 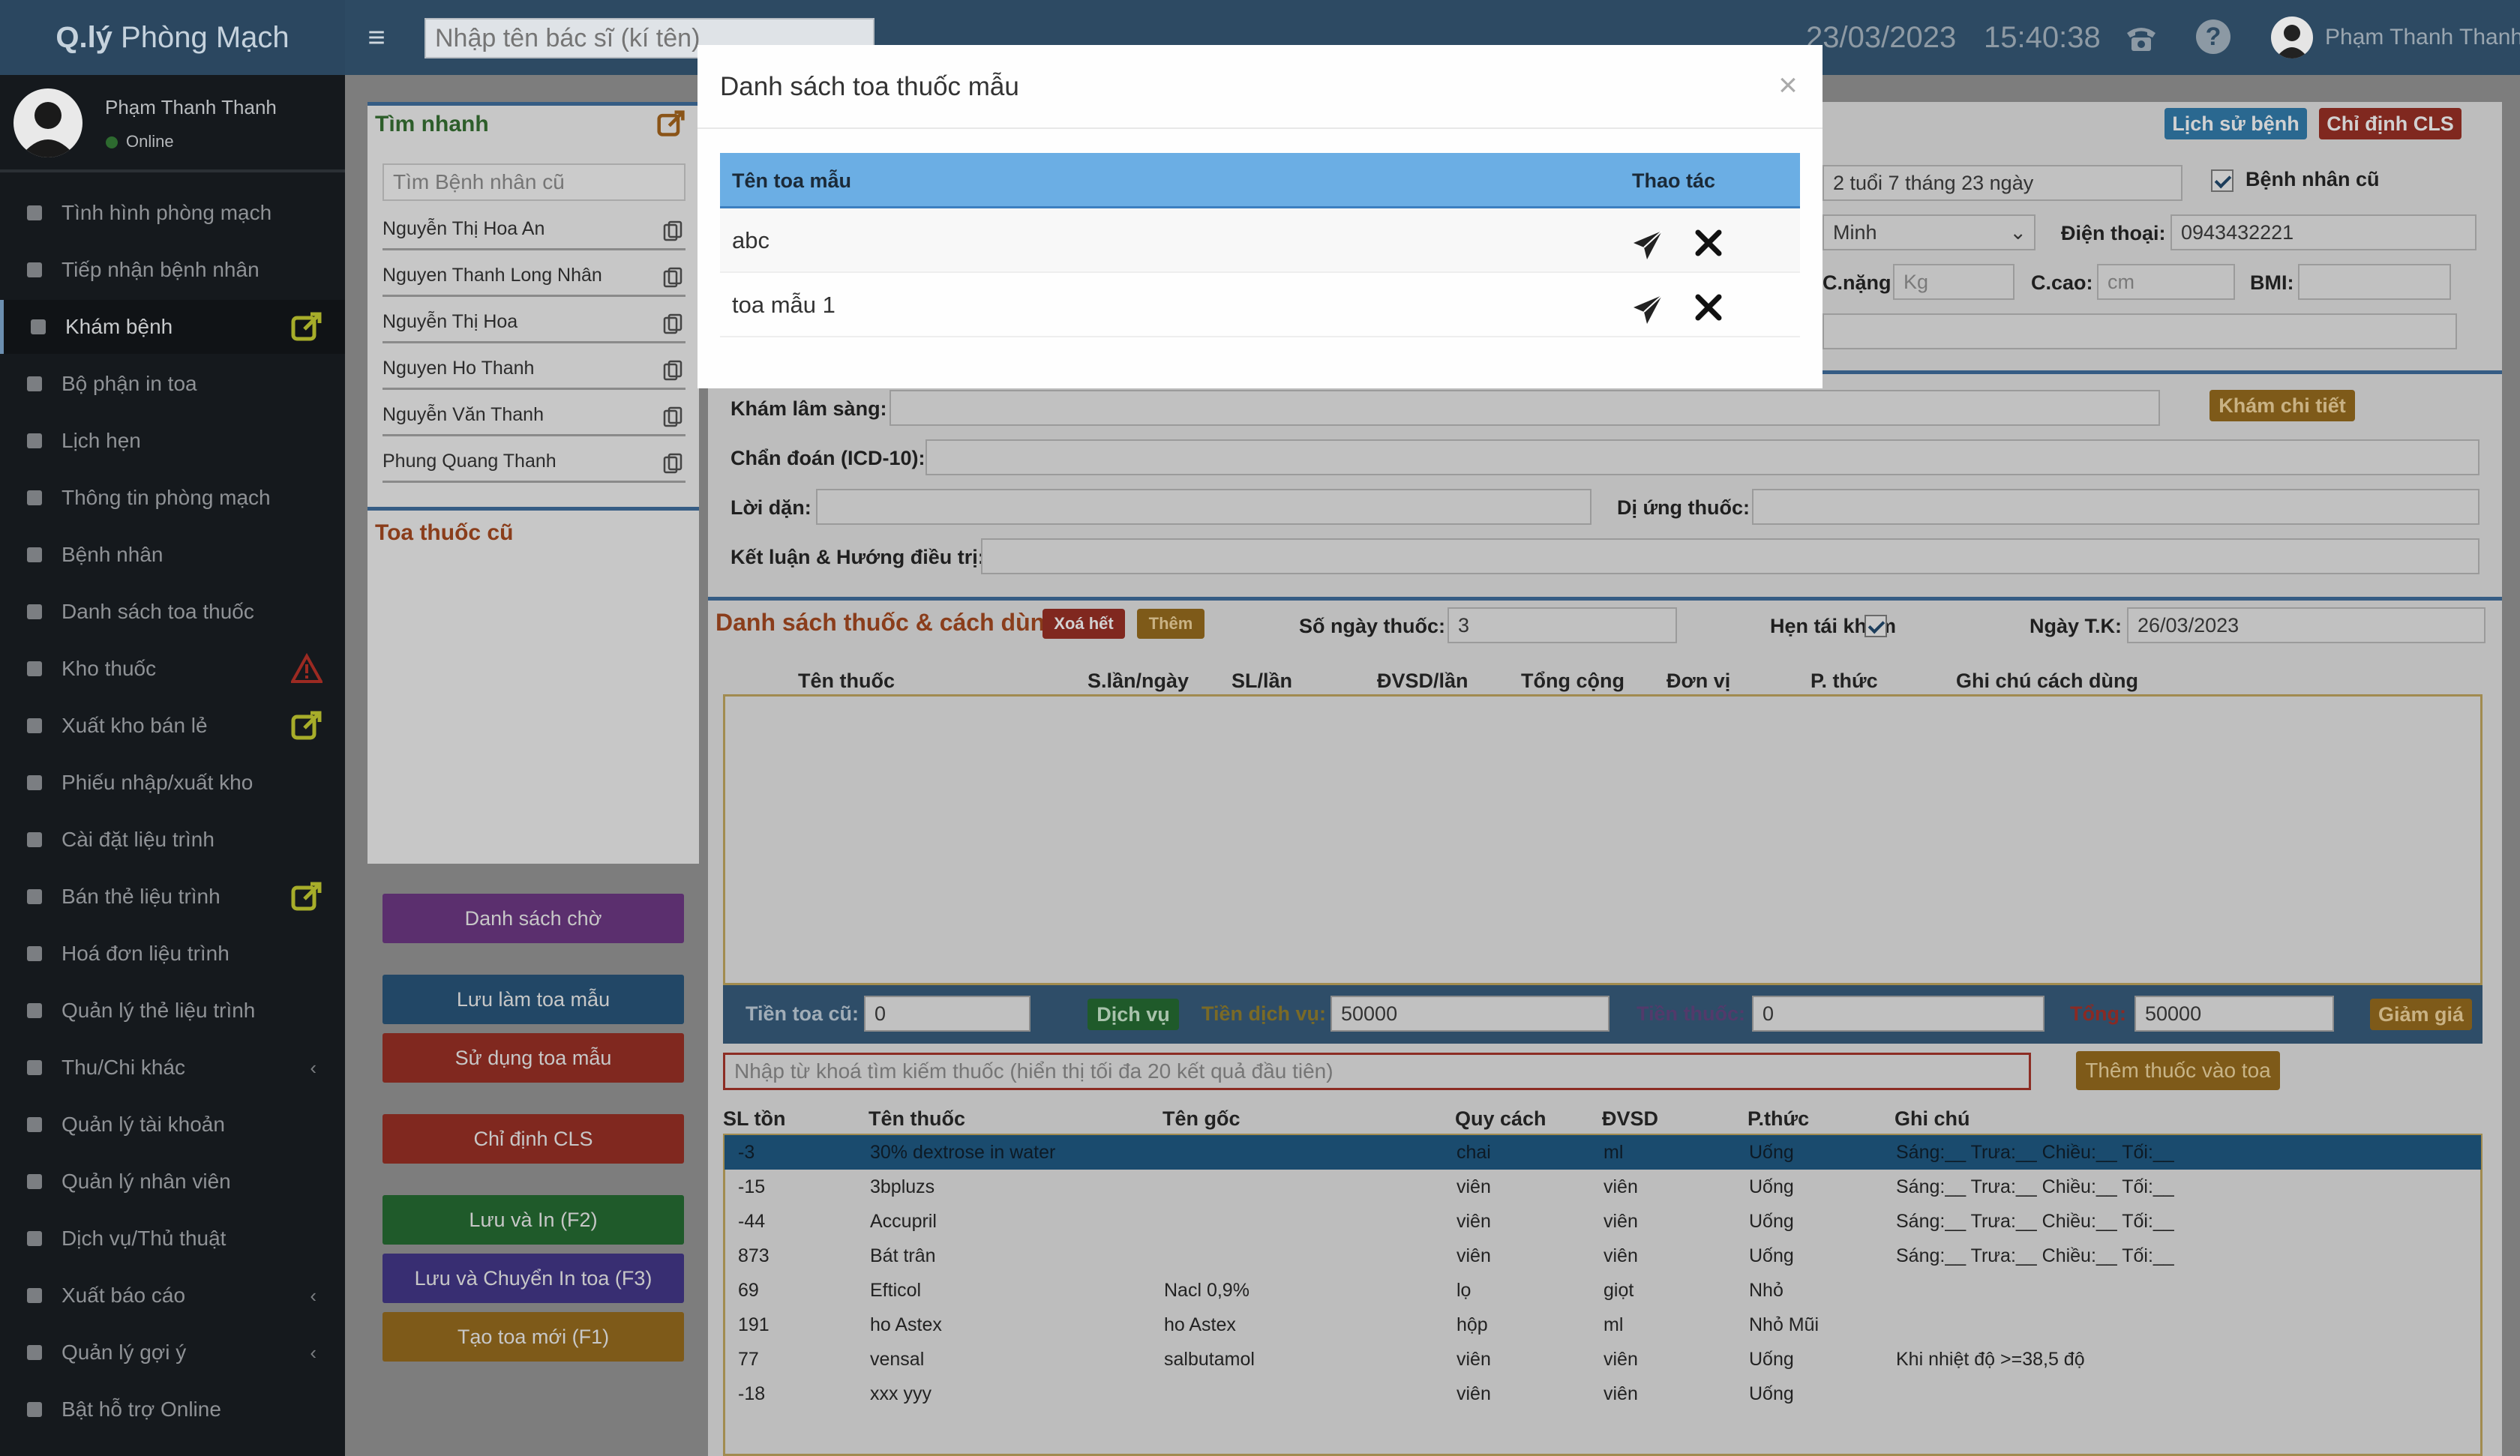 I want to click on quick-patient-item: Nguyễn Thị Hoa An, so click(x=534, y=230).